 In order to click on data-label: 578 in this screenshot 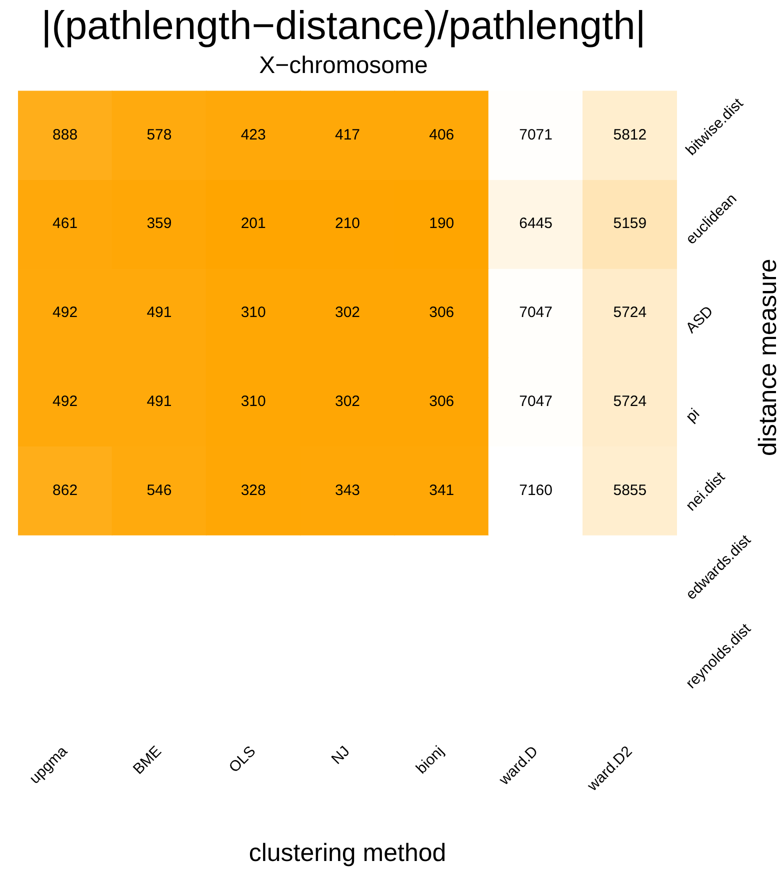, I will do `click(159, 135)`.